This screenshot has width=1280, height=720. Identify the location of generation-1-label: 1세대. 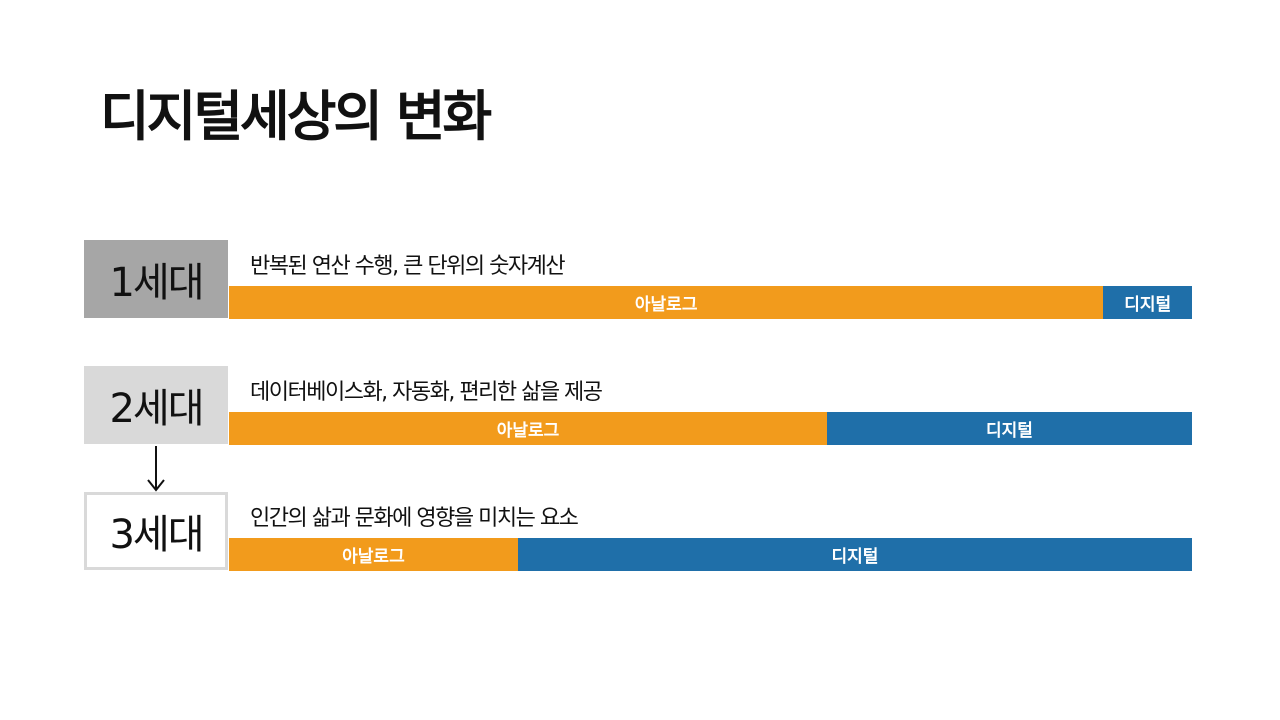
(156, 279).